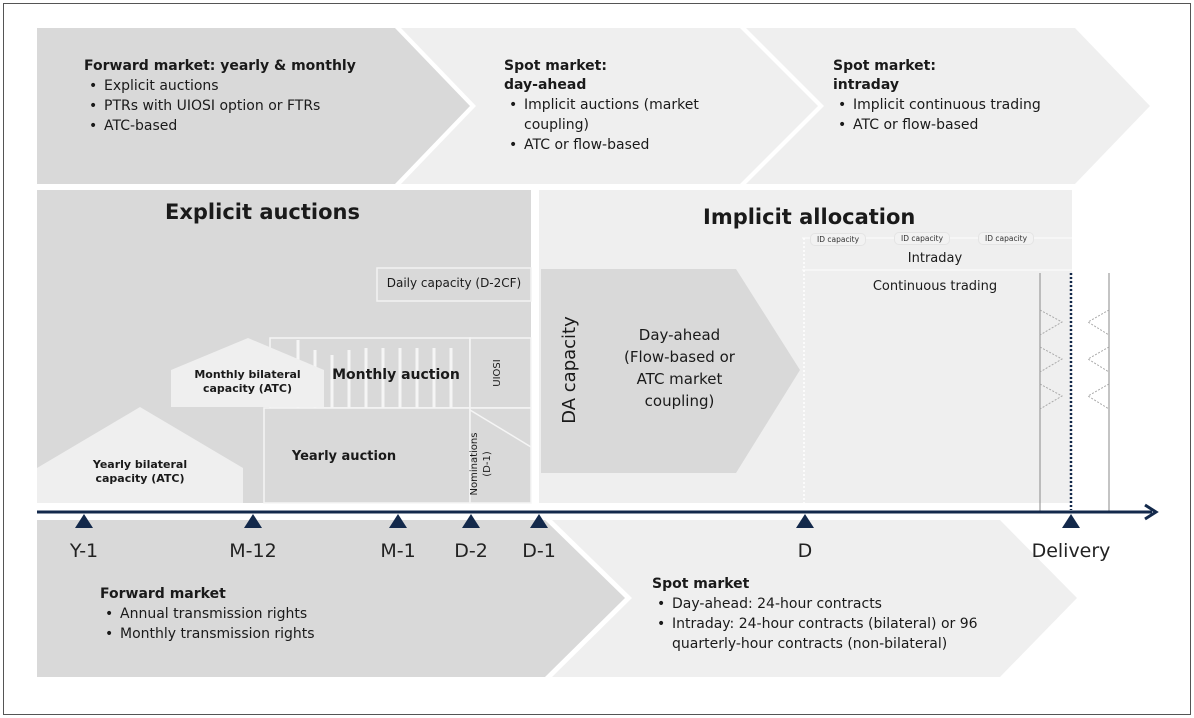 The image size is (1194, 718). I want to click on yearly-bilateral-shape, so click(140, 455).